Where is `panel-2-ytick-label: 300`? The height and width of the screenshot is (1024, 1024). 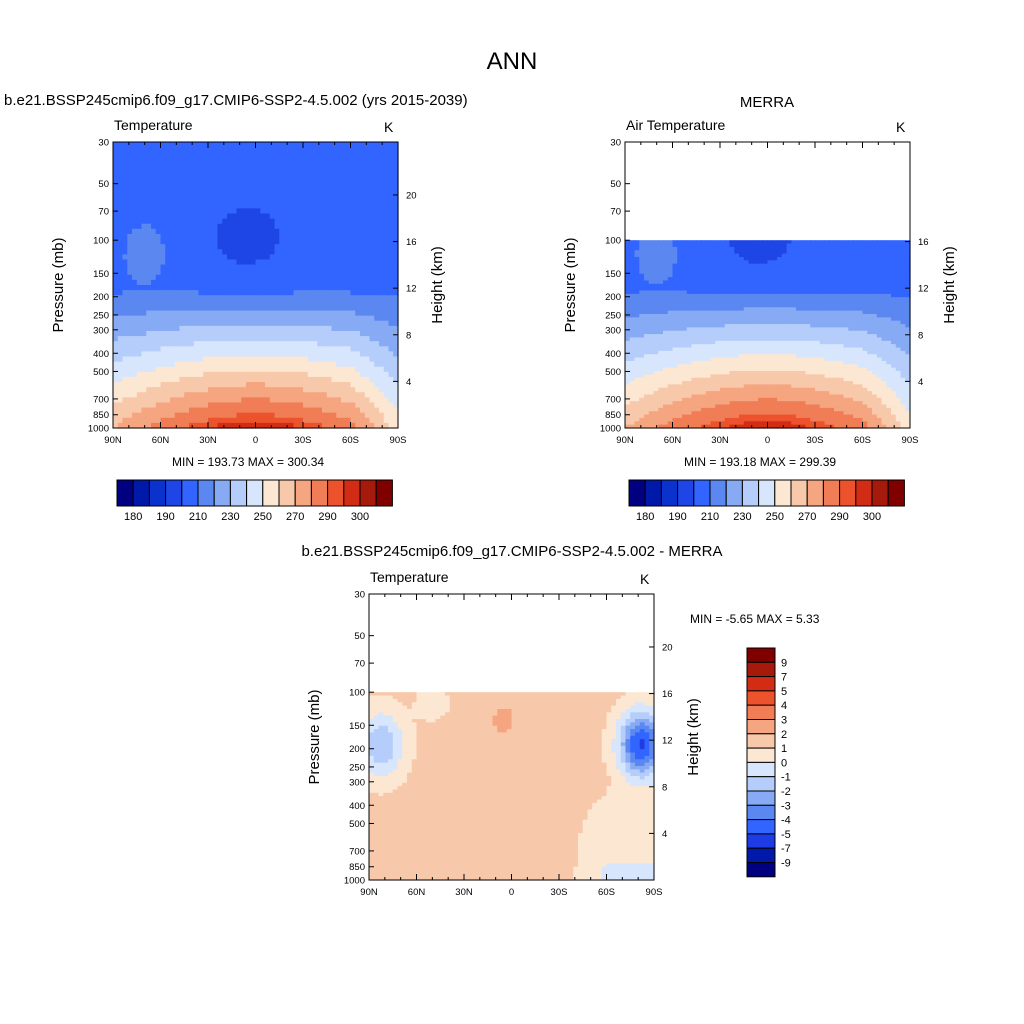 panel-2-ytick-label: 300 is located at coordinates (613, 330).